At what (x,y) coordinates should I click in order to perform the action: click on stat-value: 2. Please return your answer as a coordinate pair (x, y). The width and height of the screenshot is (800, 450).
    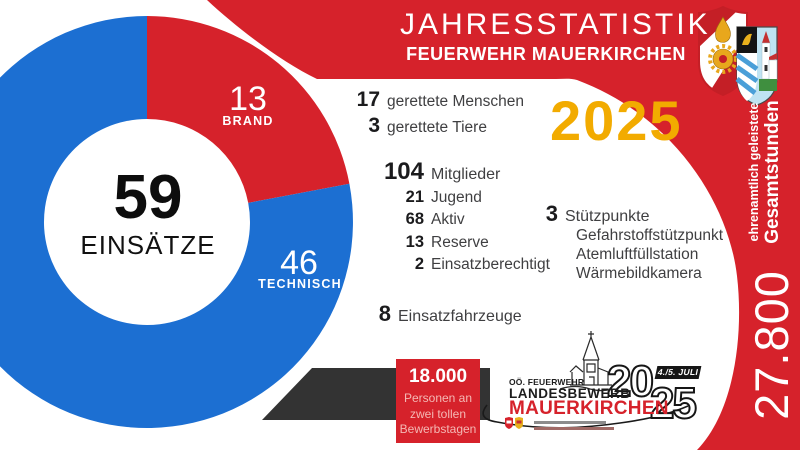
    Looking at the image, I should click on (419, 264).